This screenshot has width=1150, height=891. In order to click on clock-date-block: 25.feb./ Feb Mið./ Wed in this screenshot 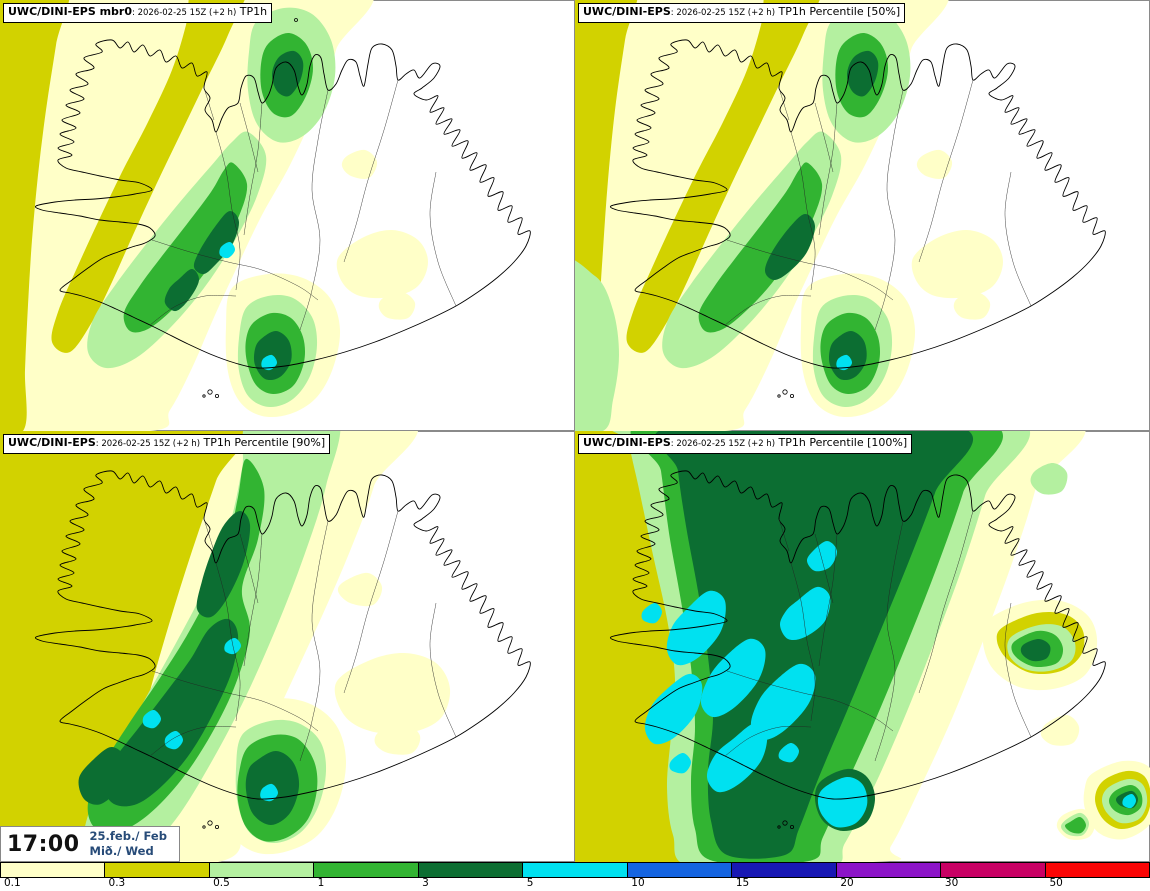, I will do `click(128, 844)`.